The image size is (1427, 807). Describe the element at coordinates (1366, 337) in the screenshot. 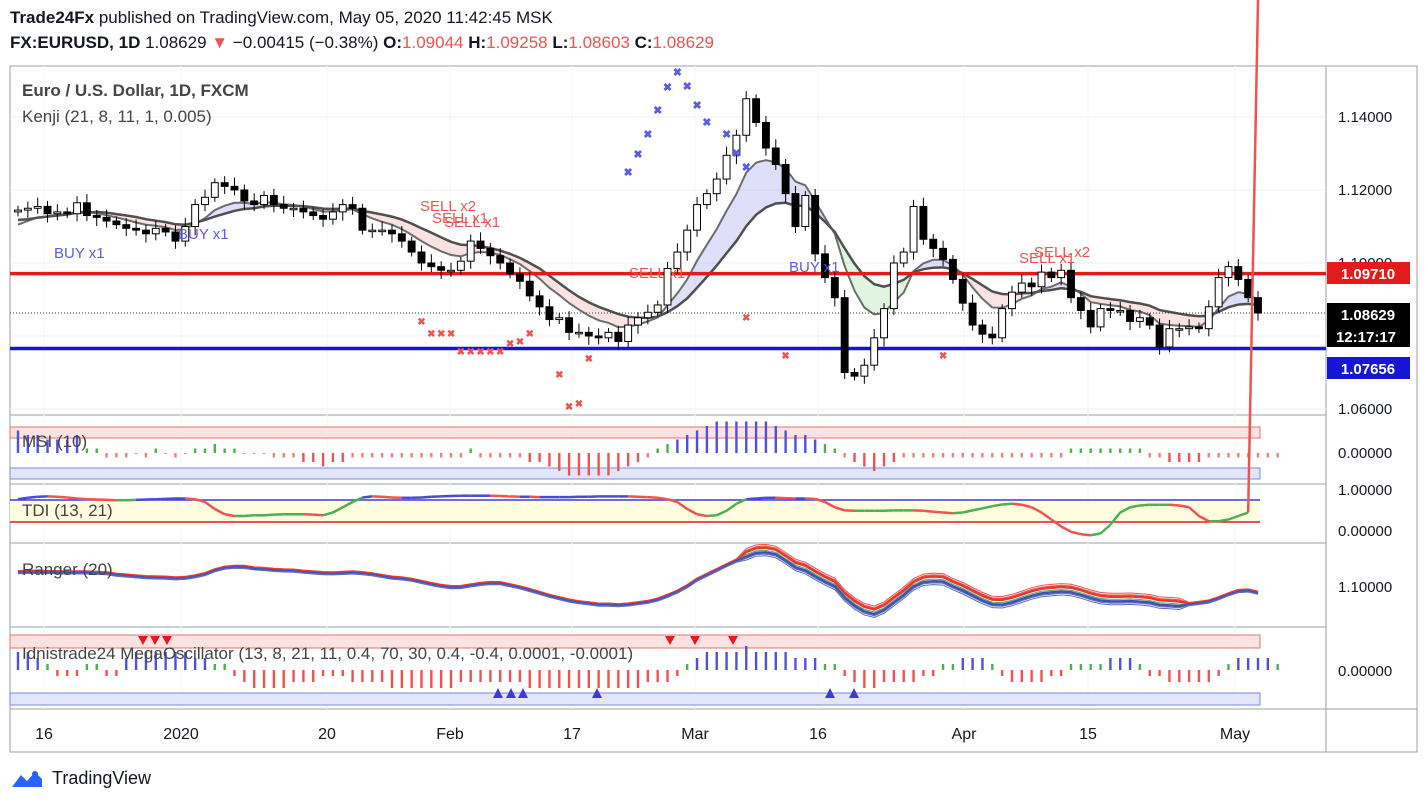

I see `countdown-label: 12:17:17` at that location.